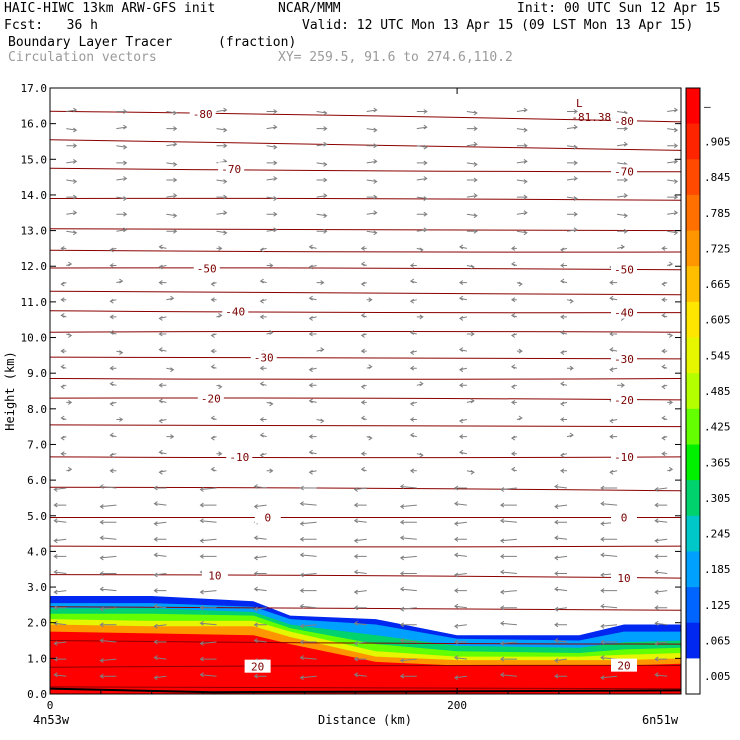 The height and width of the screenshot is (740, 740). Describe the element at coordinates (624, 312) in the screenshot. I see `contour-label: -40` at that location.